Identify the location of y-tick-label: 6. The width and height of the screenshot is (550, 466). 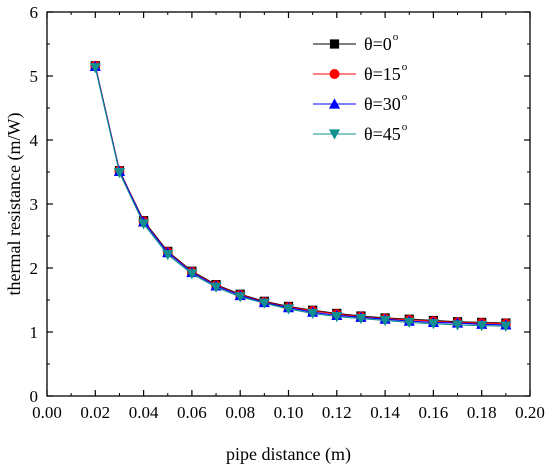
(34, 12).